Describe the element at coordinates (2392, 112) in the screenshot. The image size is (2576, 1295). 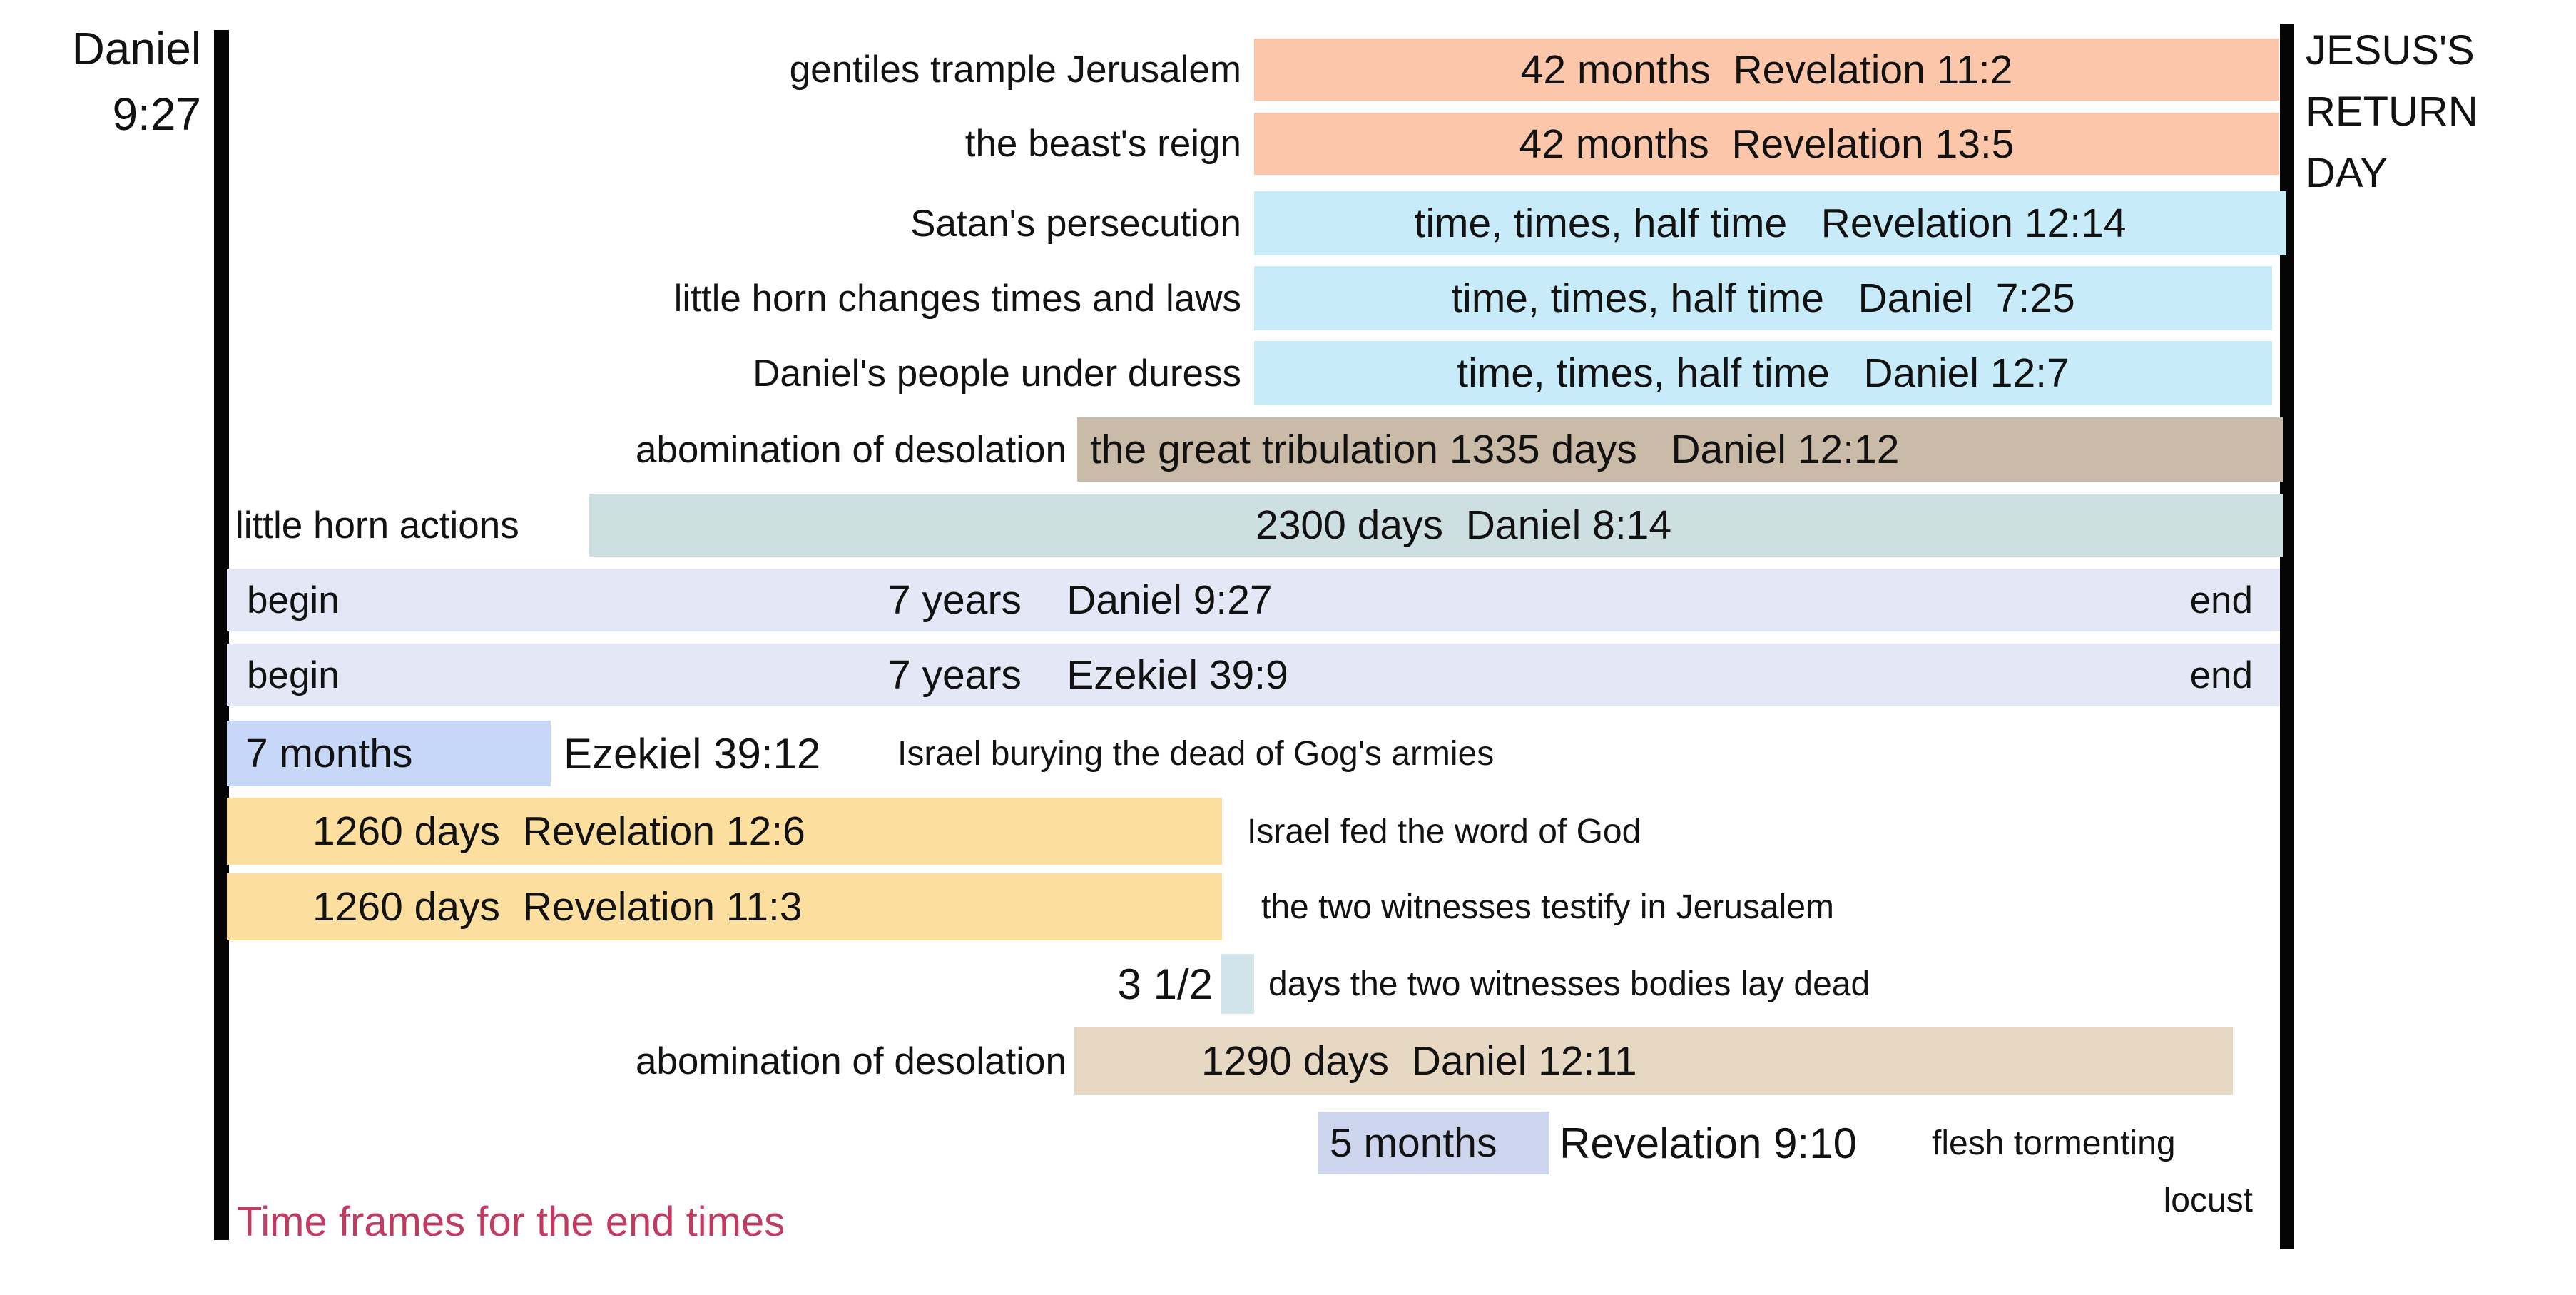
I see `end-marker-line2: RETURN` at that location.